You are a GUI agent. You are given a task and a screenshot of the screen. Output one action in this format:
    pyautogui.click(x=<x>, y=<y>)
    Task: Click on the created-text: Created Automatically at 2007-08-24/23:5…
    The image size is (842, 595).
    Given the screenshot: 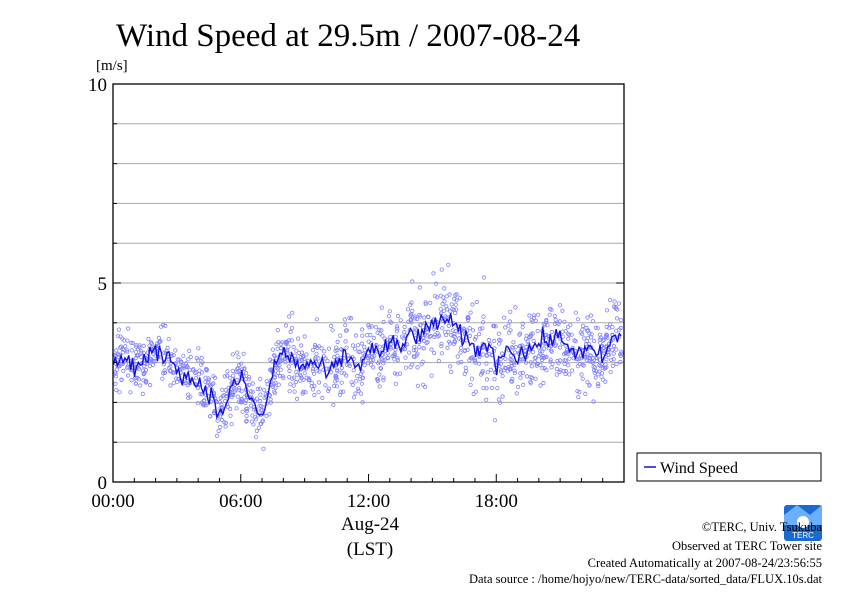 What is the action you would take?
    pyautogui.click(x=705, y=563)
    